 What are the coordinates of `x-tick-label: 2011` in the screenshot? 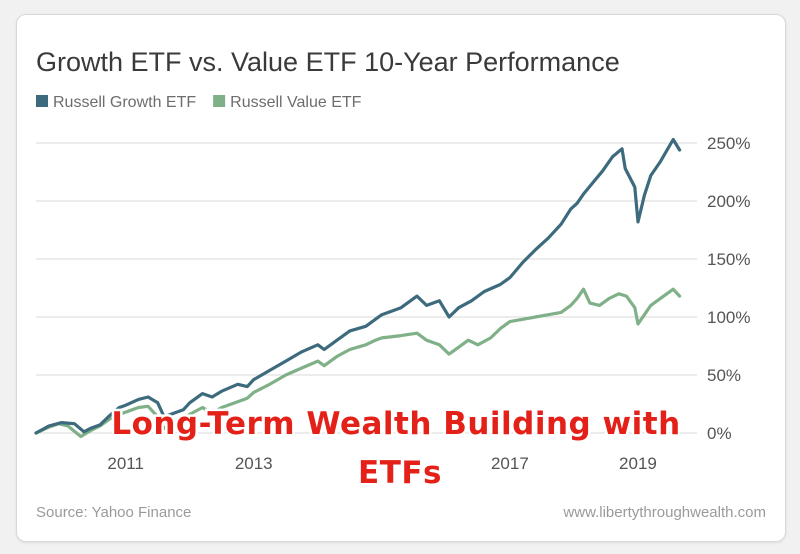 It's located at (125, 463).